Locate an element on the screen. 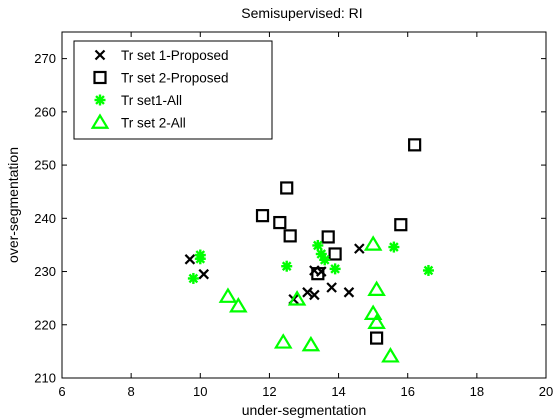 This screenshot has height=420, width=560. legend-label: Tr set 2-All is located at coordinates (153, 123).